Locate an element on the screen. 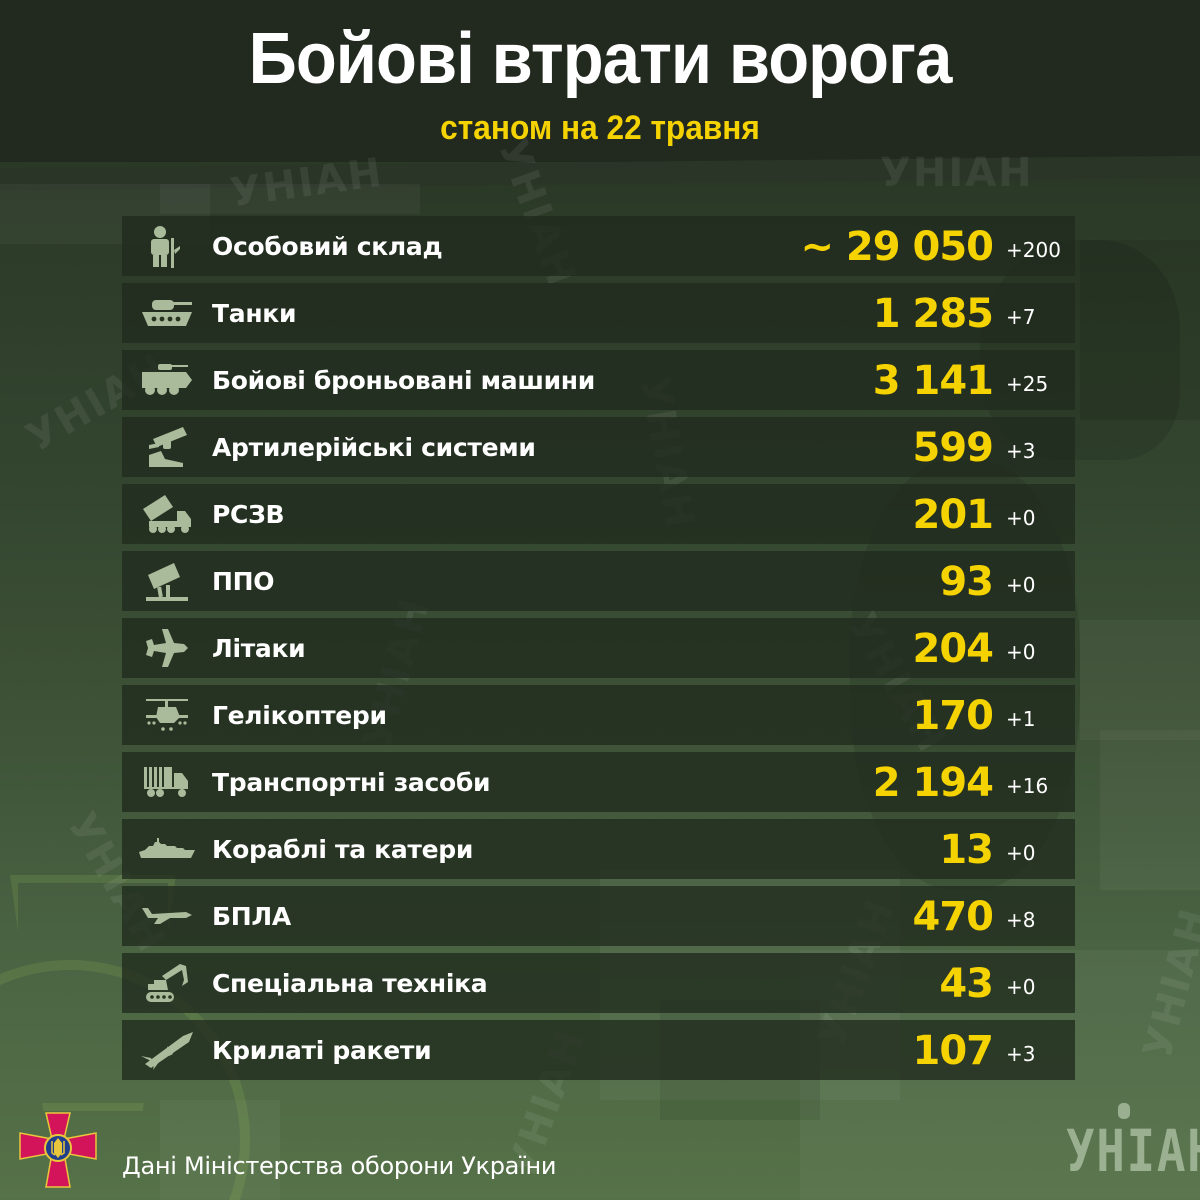 The height and width of the screenshot is (1200, 1200). unian-logo: УНІАН is located at coordinates (1133, 1142).